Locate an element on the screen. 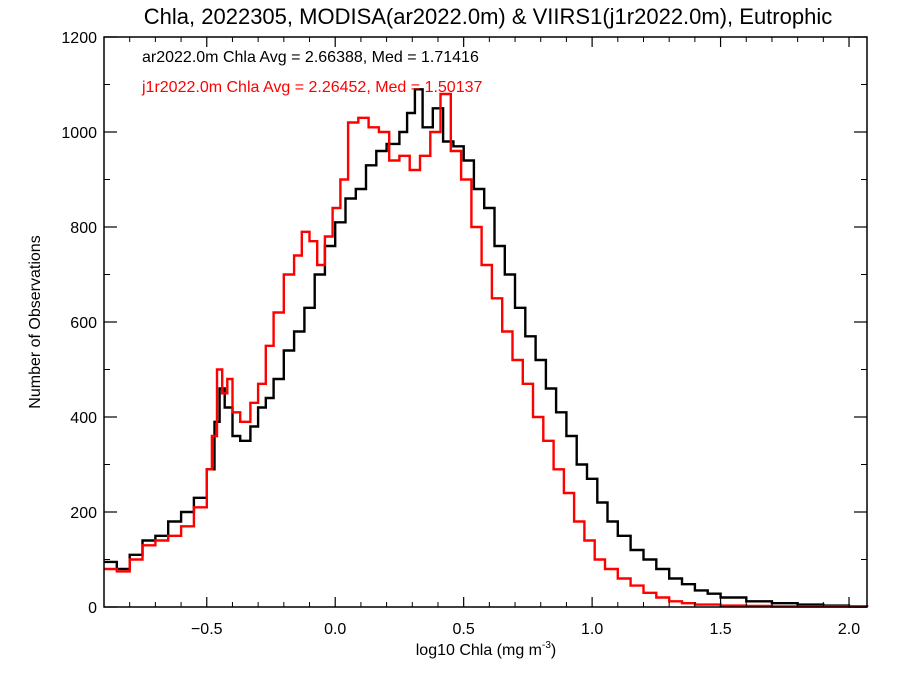 This screenshot has width=900, height=675. x-tick-label: 0.5 is located at coordinates (464, 629).